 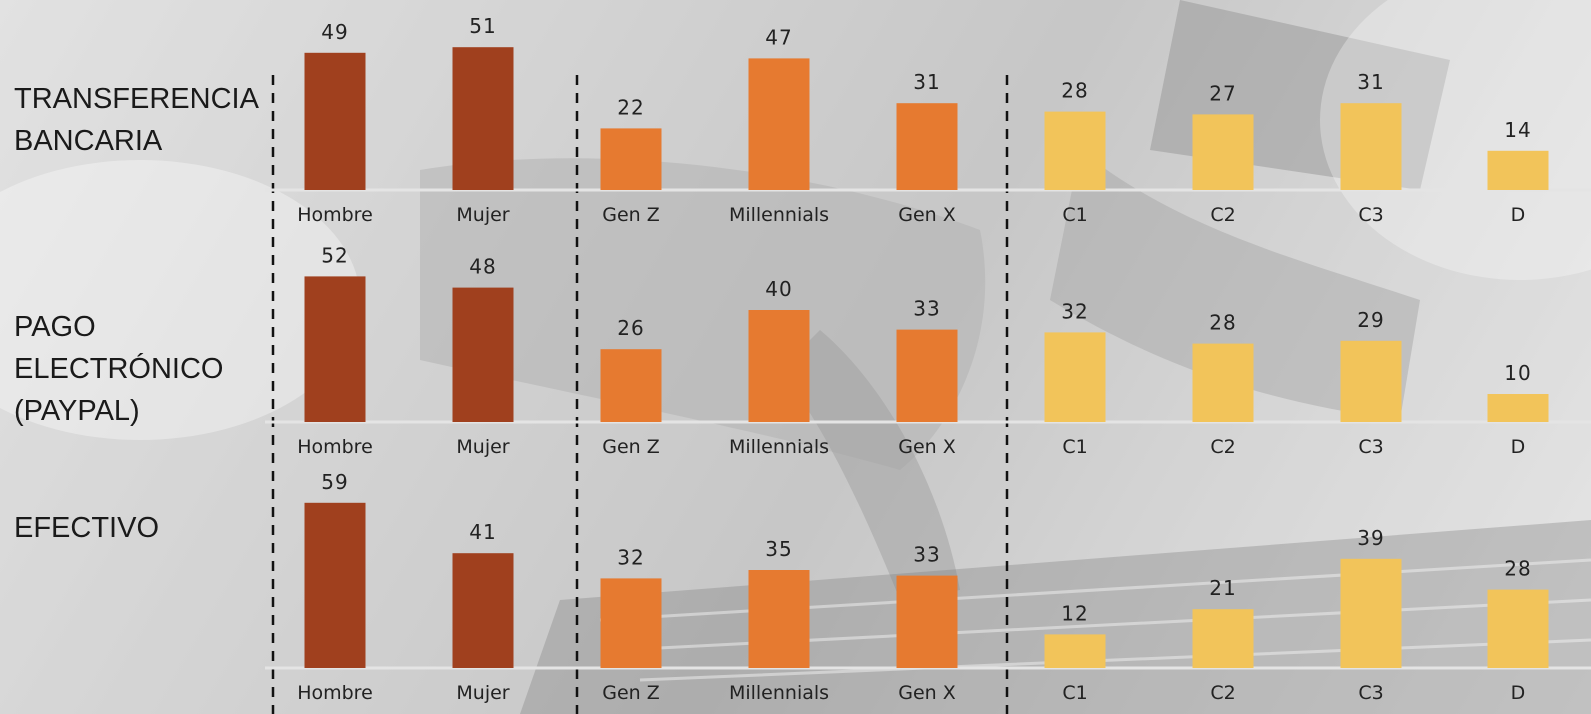 What do you see at coordinates (334, 32) in the screenshot?
I see `value-label-gender-row-1-1: 49` at bounding box center [334, 32].